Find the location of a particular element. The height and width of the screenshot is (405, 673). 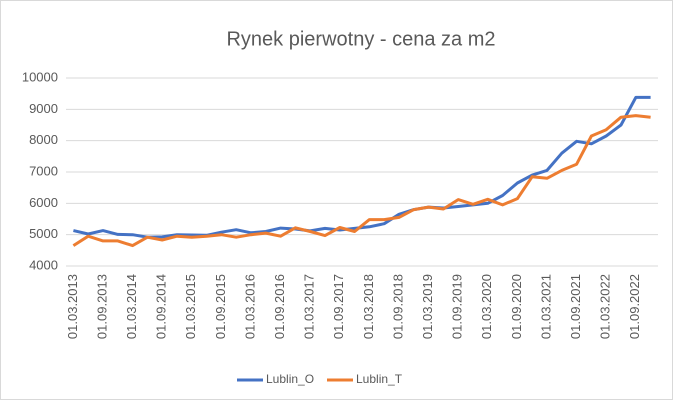

x-tick-label: 01.09.2017 is located at coordinates (338, 306).